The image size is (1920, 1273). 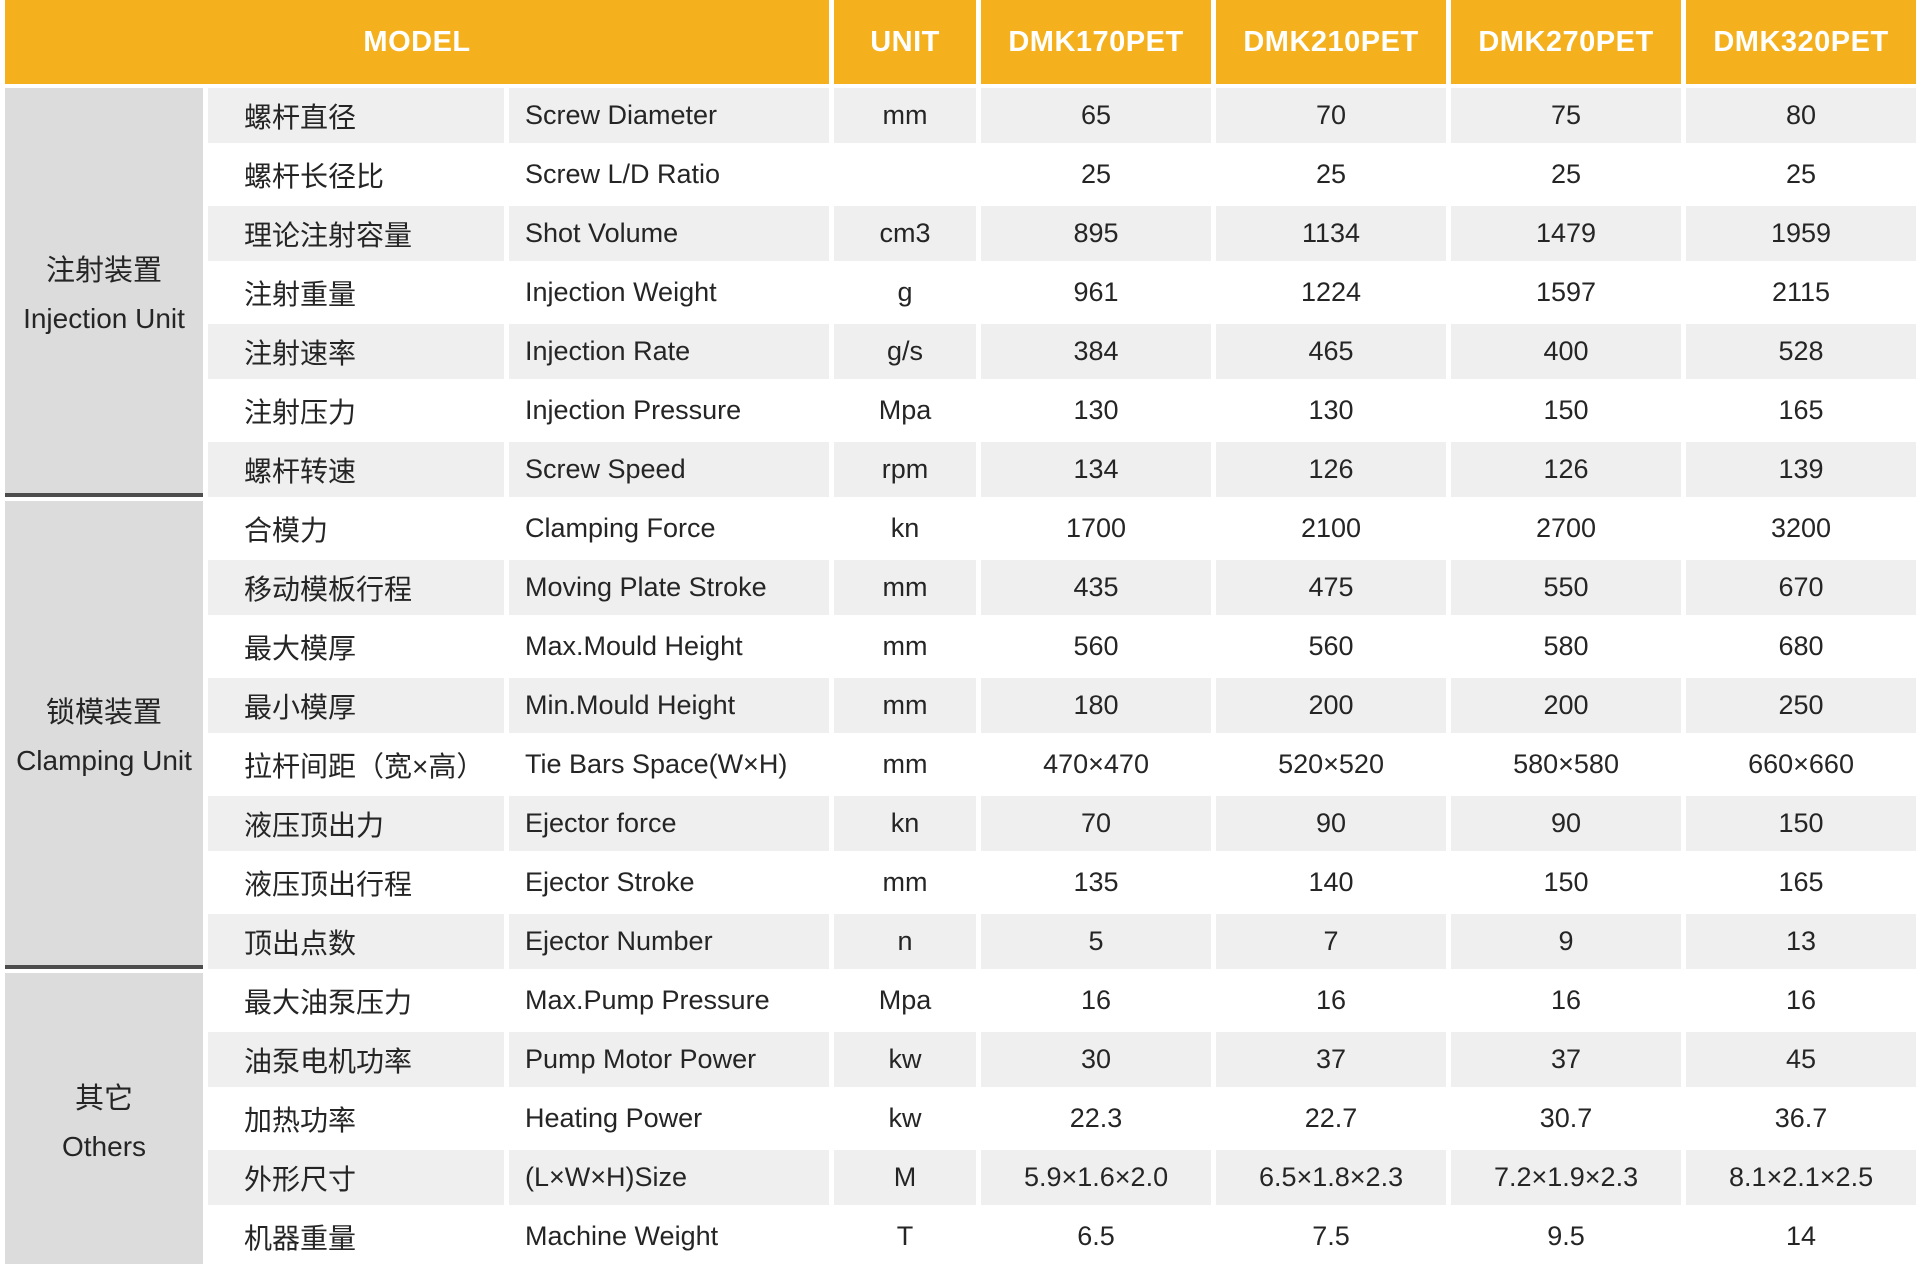 I want to click on cn-label-cell: 螺杆长径比, so click(x=356, y=174).